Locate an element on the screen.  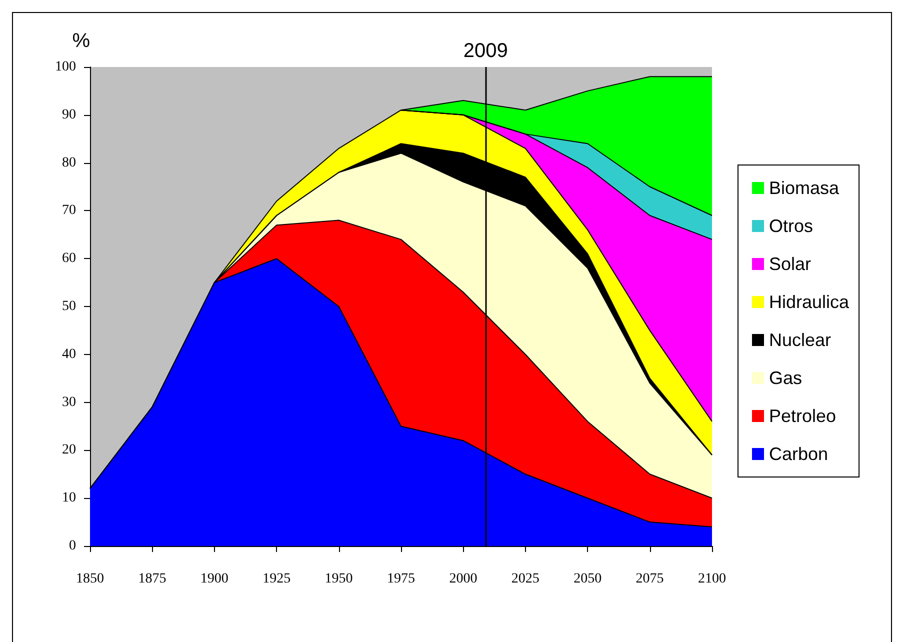
x-tick-label: 2025 is located at coordinates (525, 579).